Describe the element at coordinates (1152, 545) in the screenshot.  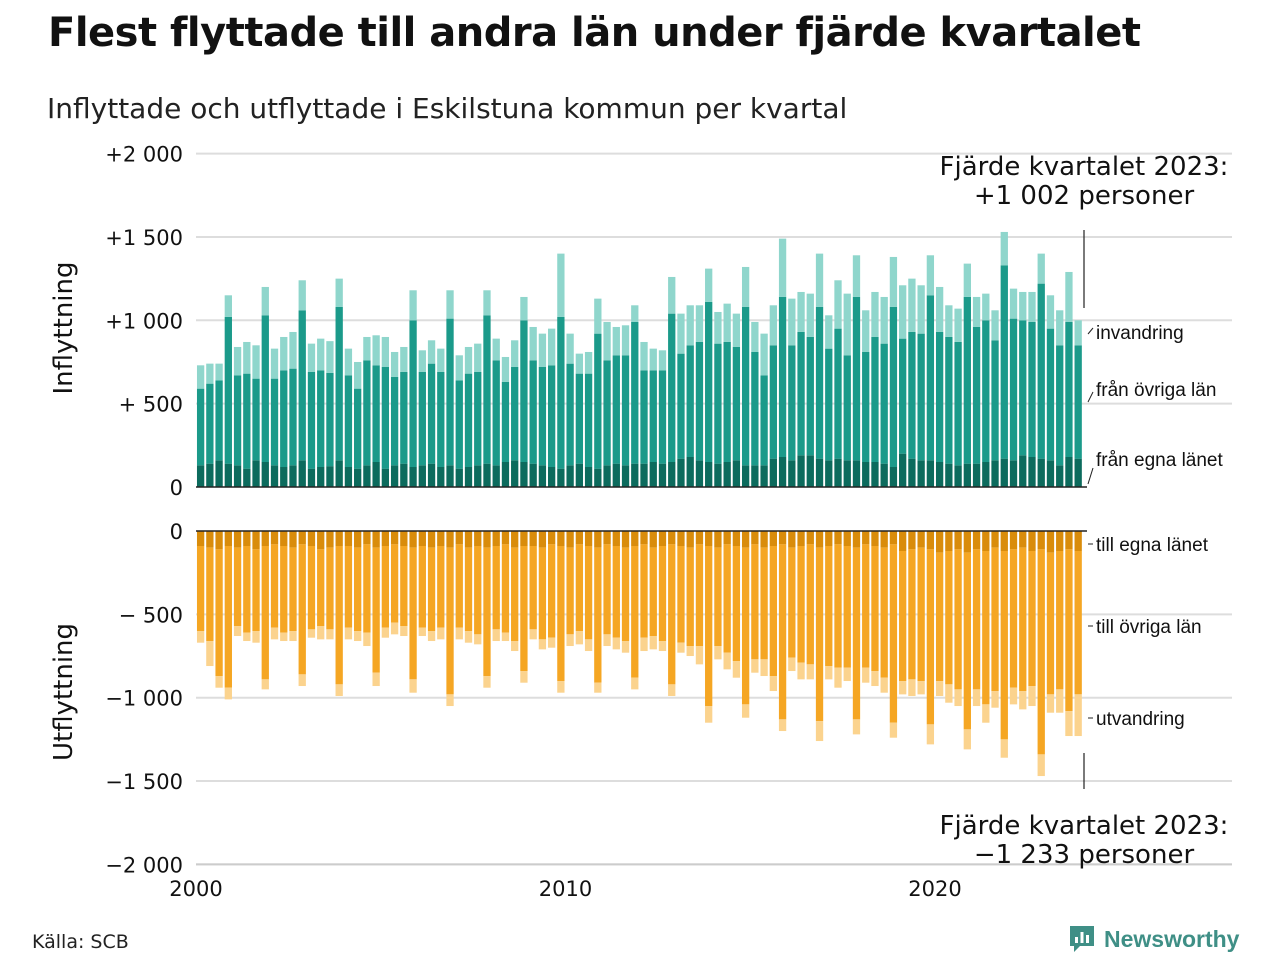
I see `series-label-bottom: till egna länet` at that location.